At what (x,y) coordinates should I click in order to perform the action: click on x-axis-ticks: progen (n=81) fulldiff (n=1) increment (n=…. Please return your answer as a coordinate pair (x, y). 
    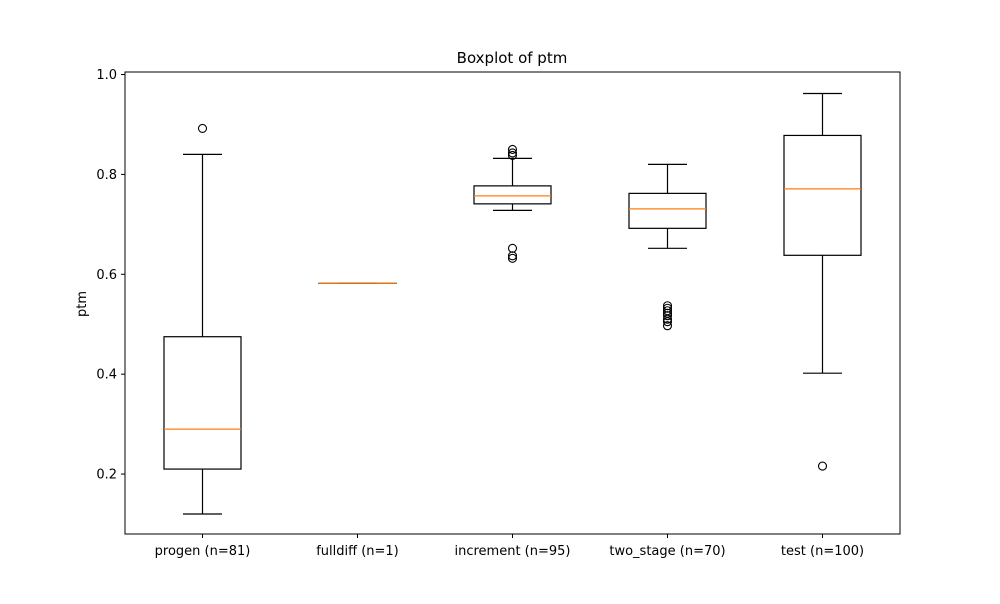
    Looking at the image, I should click on (509, 546).